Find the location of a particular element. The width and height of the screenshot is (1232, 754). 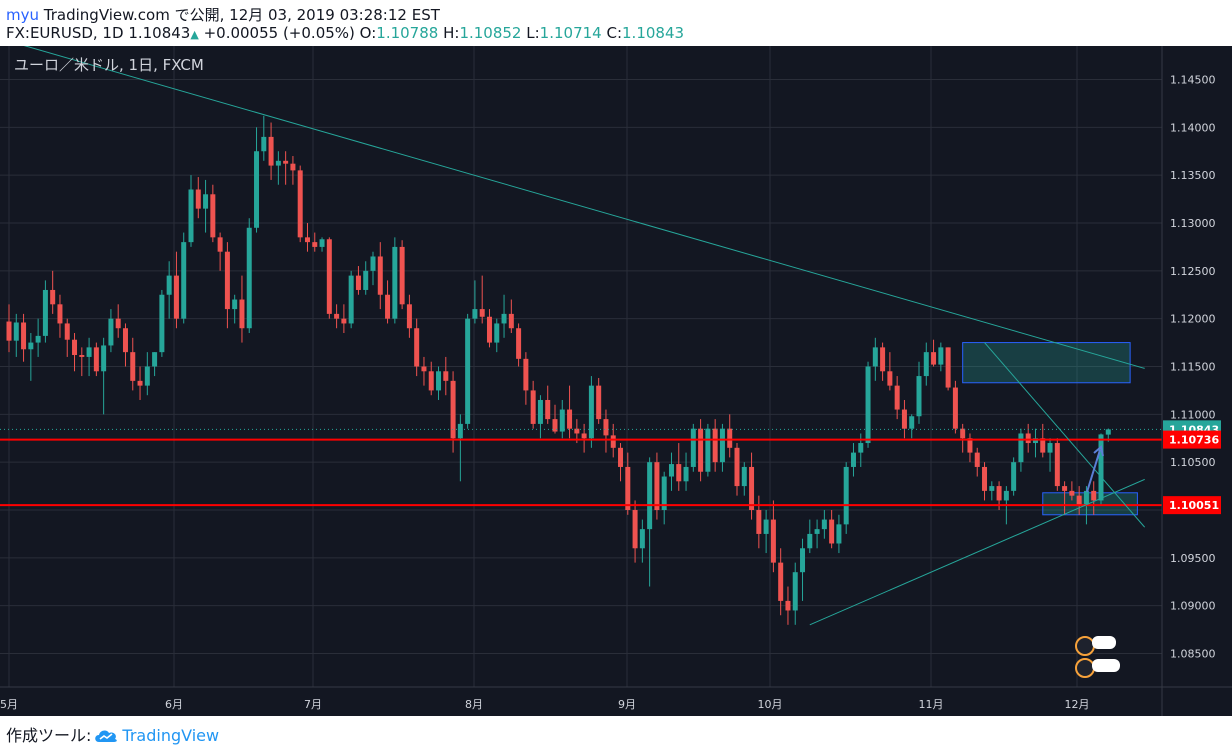

site-name: TradingView.com is located at coordinates (106, 15).